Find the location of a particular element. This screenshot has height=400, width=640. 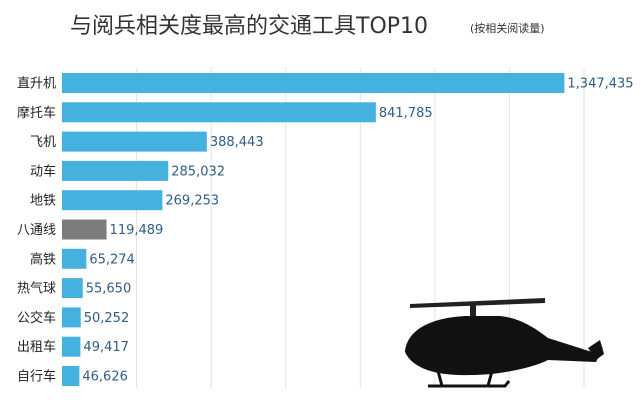

value-label: 50,252 is located at coordinates (107, 318).